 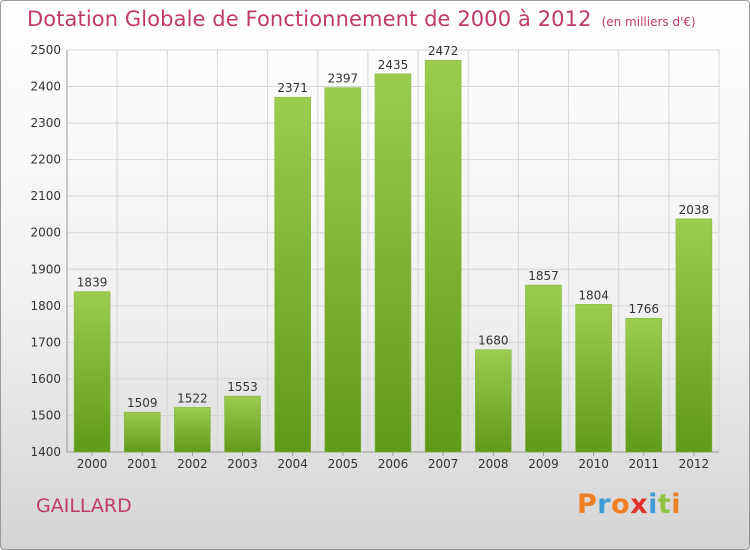 I want to click on y-tick-label: 2200, so click(x=45, y=160).